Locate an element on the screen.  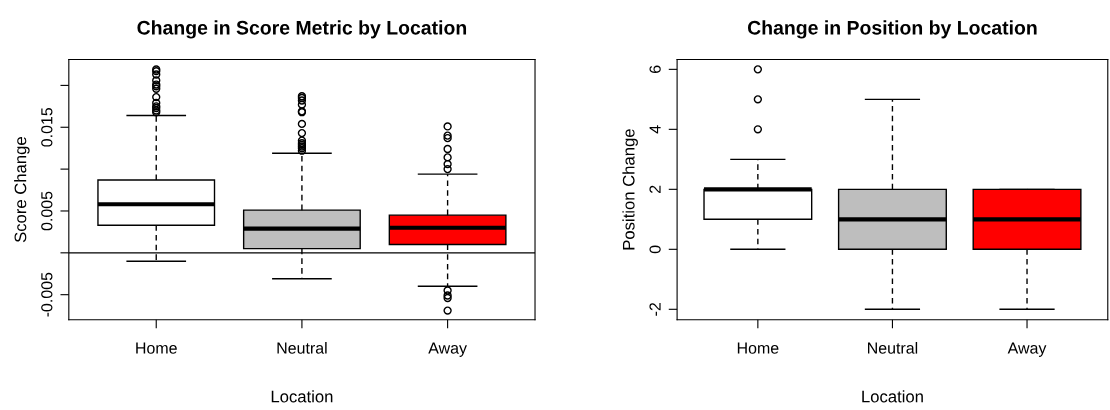
y-tick-label: 4 is located at coordinates (655, 129).